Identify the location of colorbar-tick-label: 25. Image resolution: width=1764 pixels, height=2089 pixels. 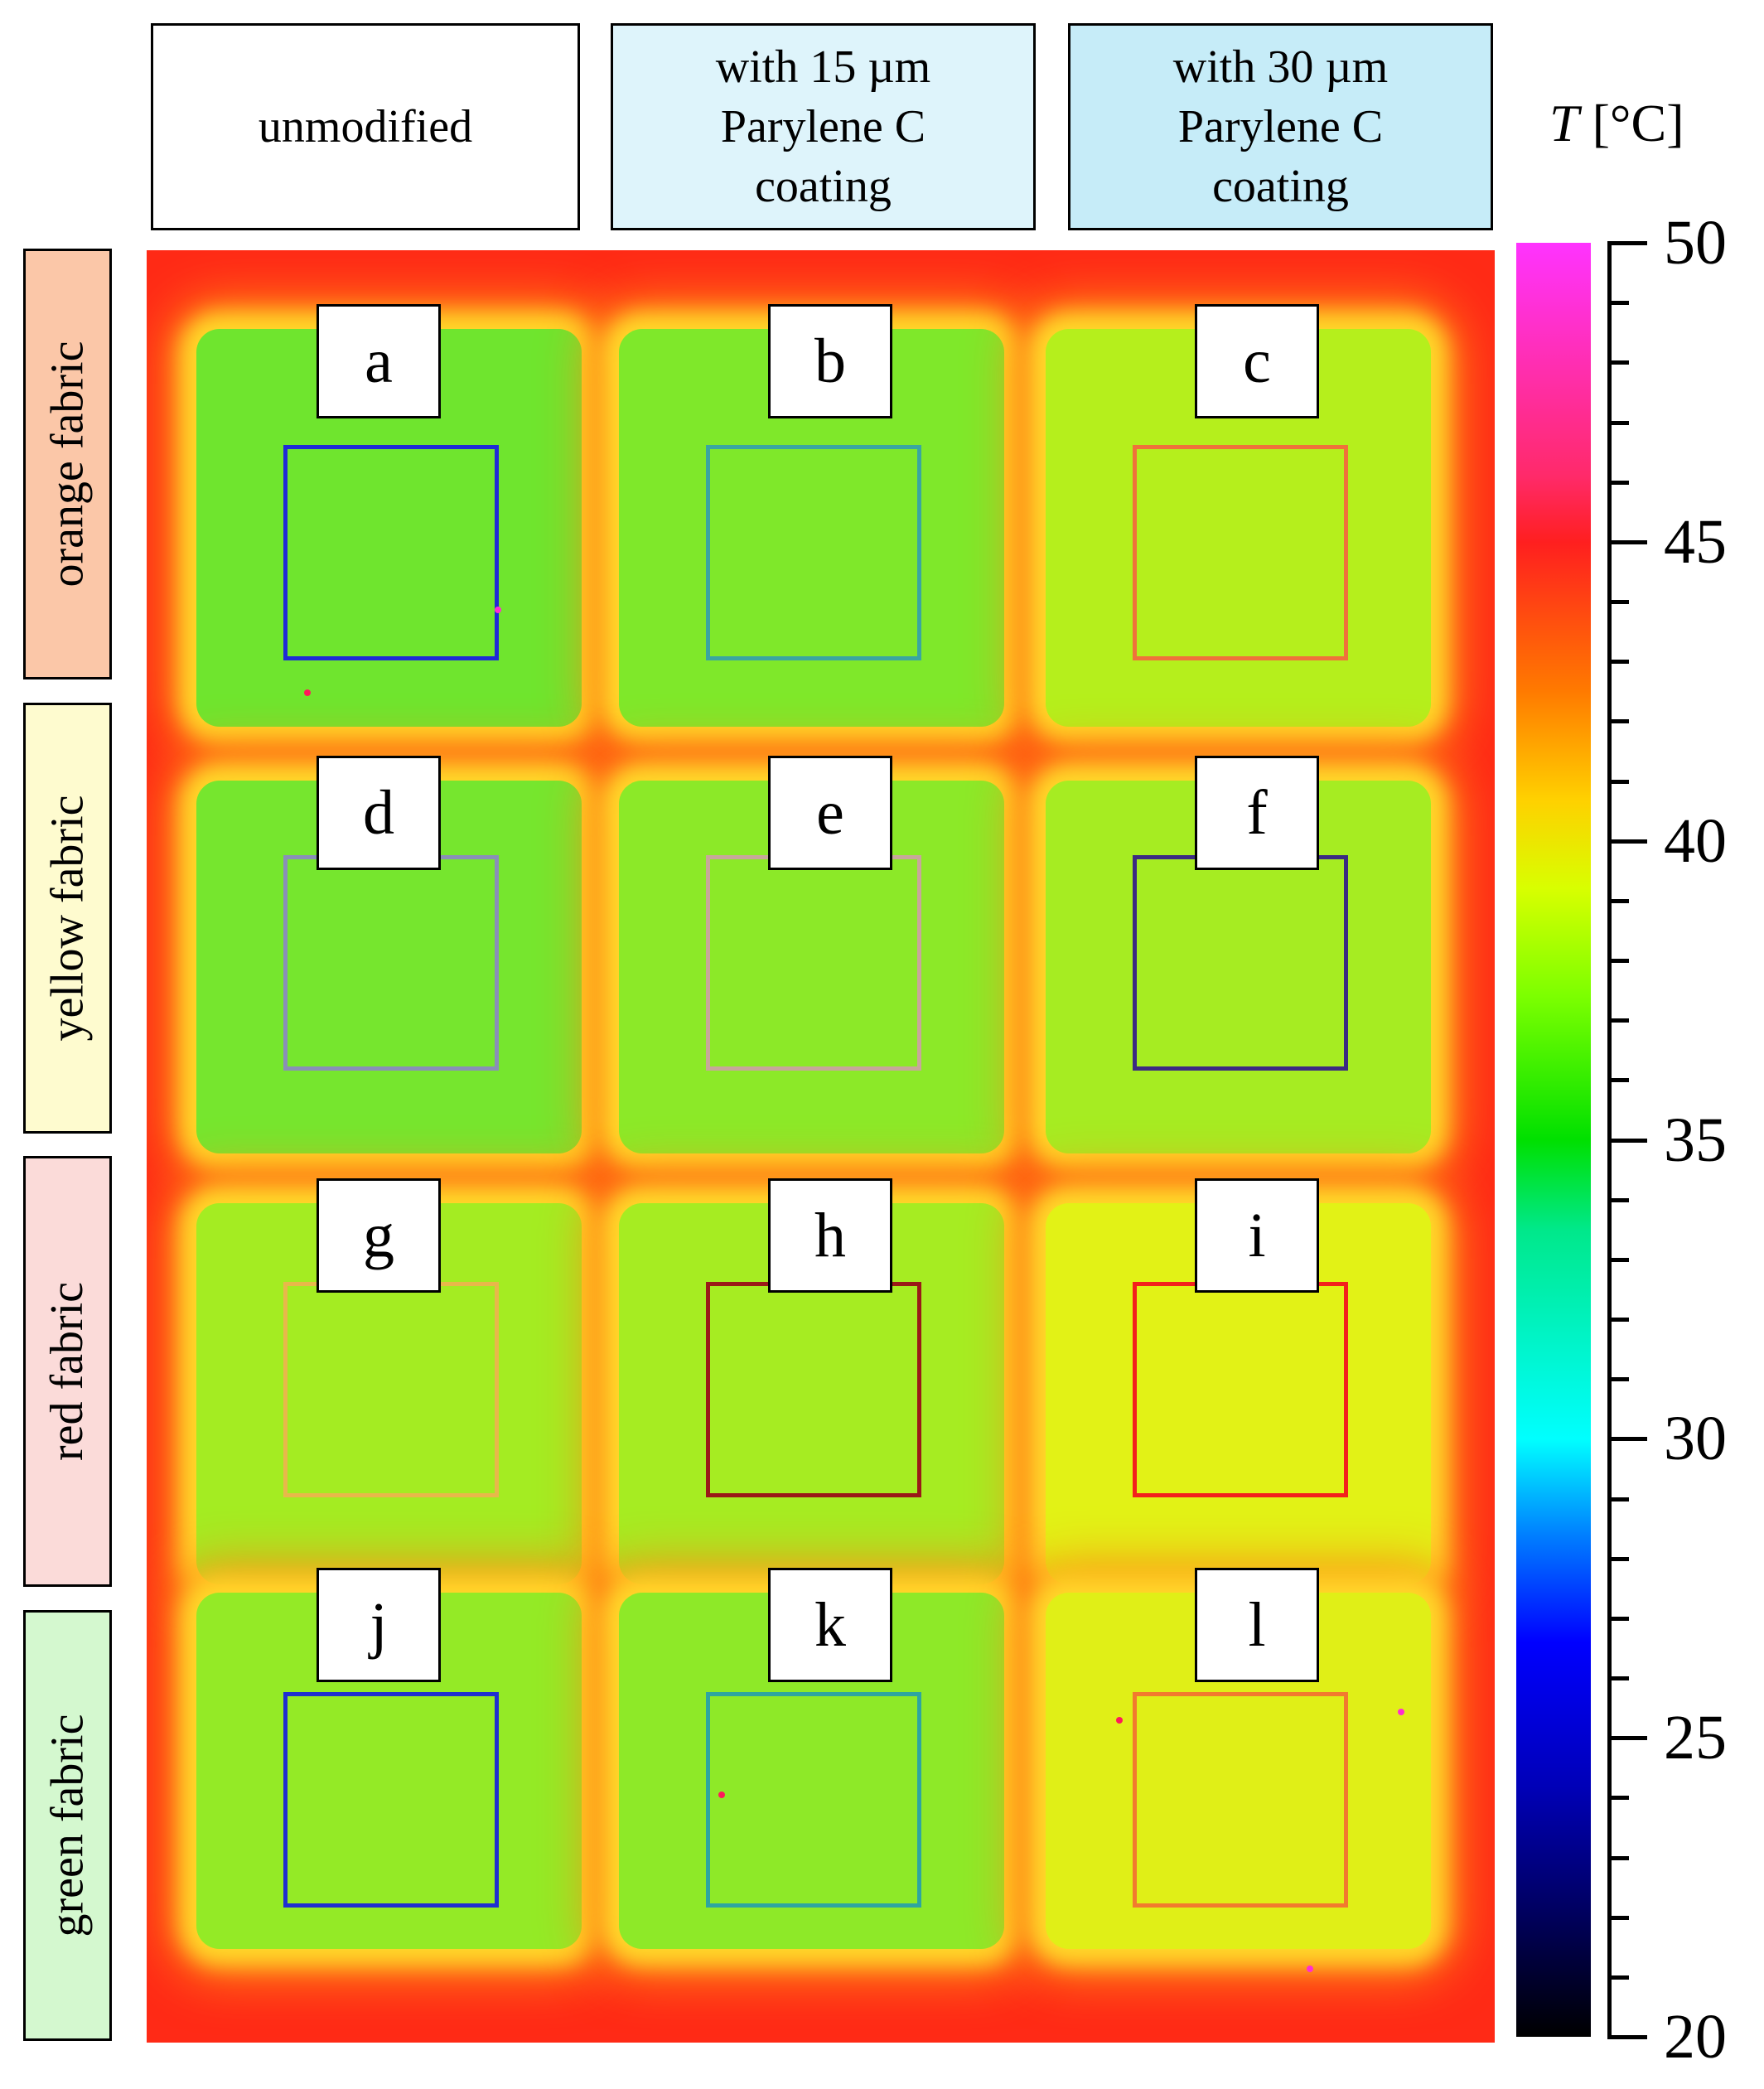
(1695, 1738).